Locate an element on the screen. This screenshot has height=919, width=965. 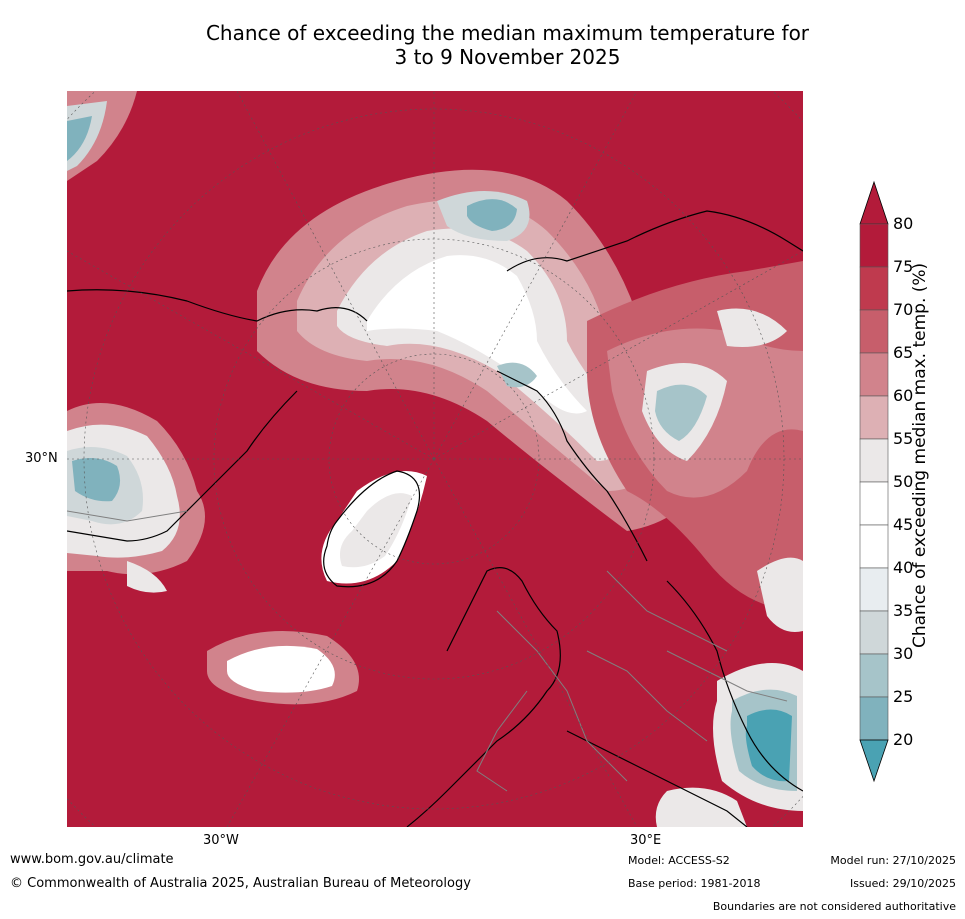
colorbar-tick-label: 50 is located at coordinates (903, 481).